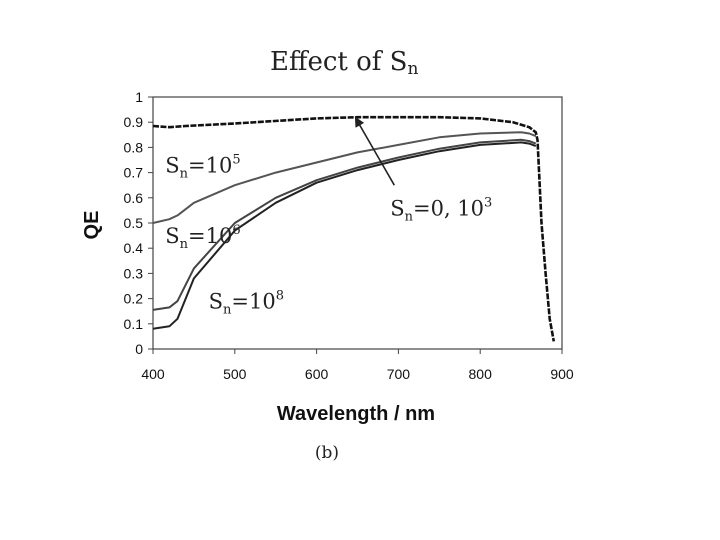 The height and width of the screenshot is (540, 720). Describe the element at coordinates (153, 374) in the screenshot. I see `x-tick-label: 400` at that location.